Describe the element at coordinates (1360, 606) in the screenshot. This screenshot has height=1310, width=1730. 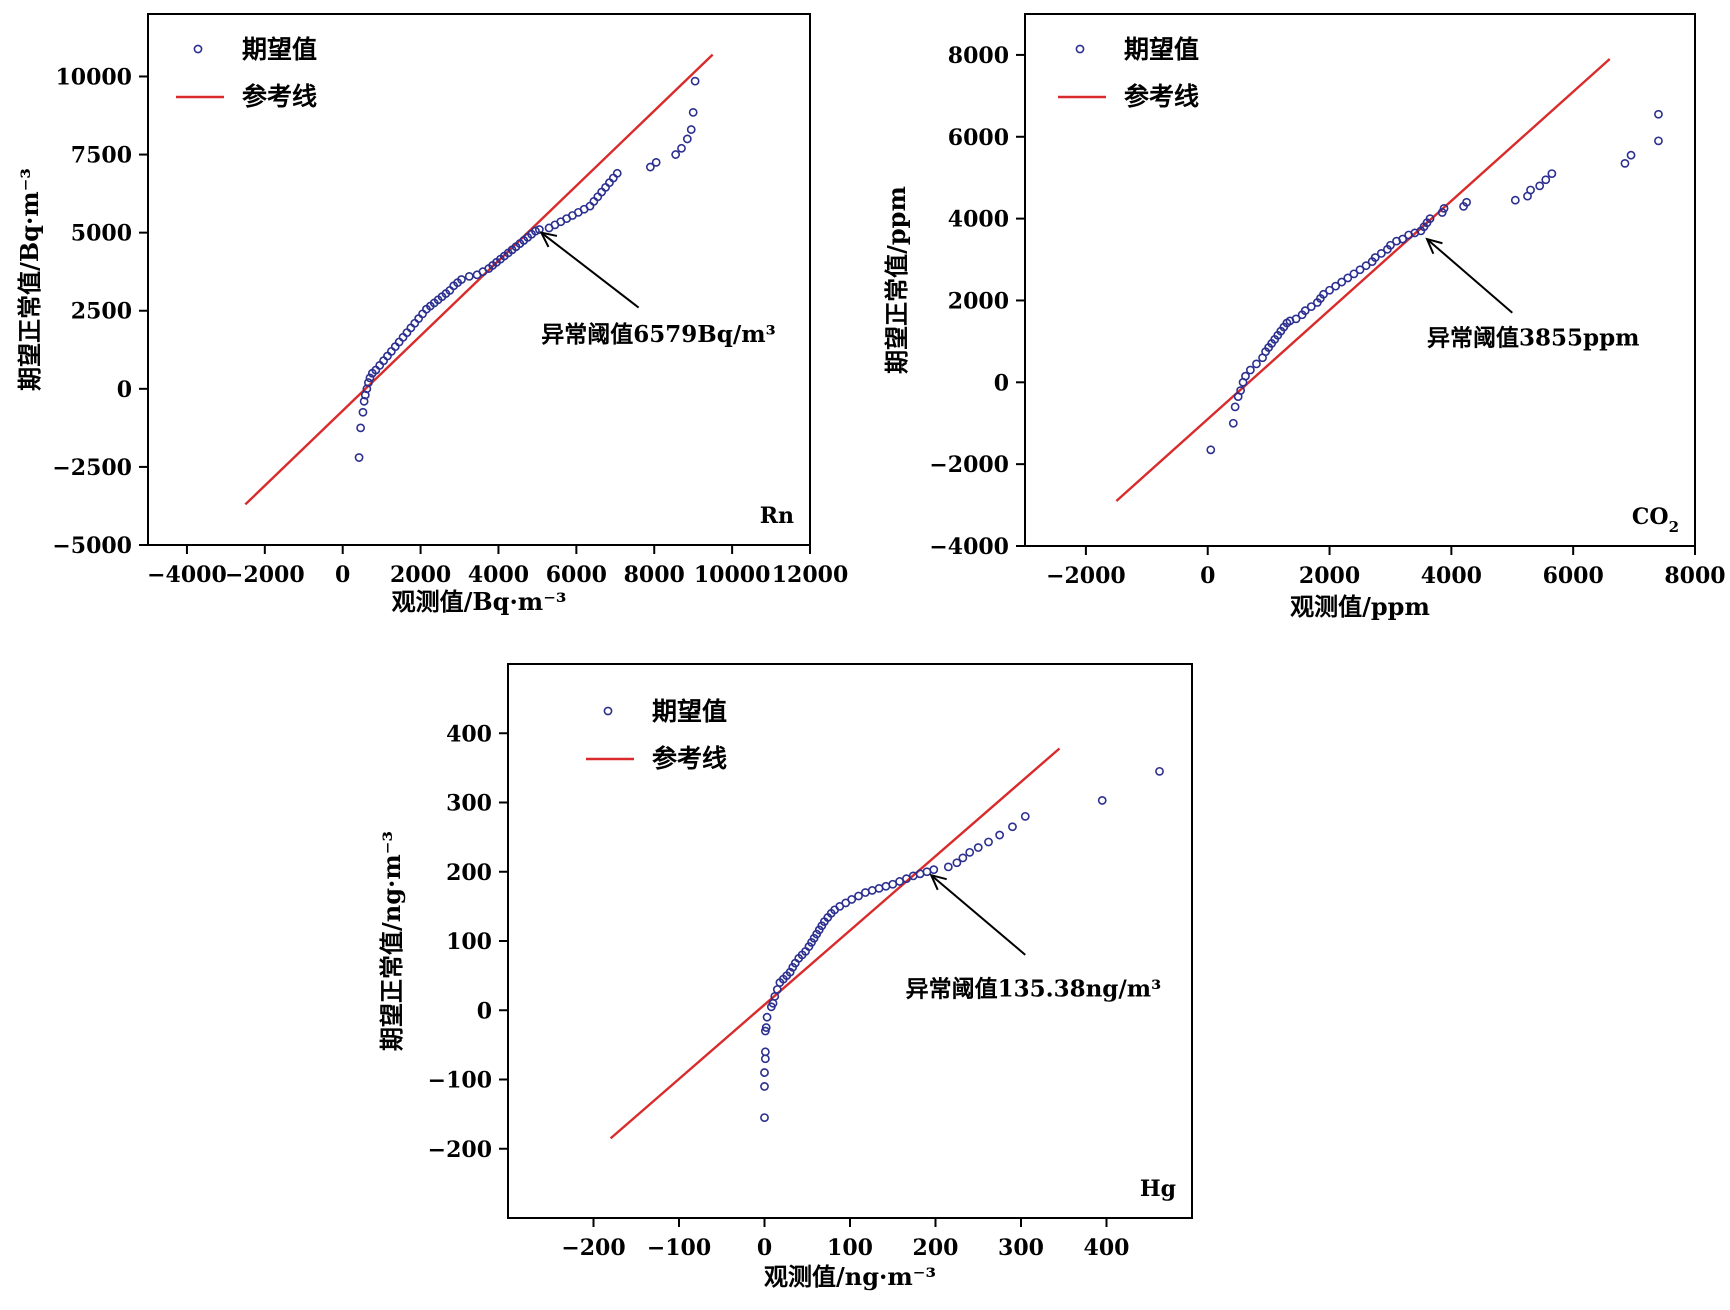
I see `x-axis-title: 观测值/ppm` at that location.